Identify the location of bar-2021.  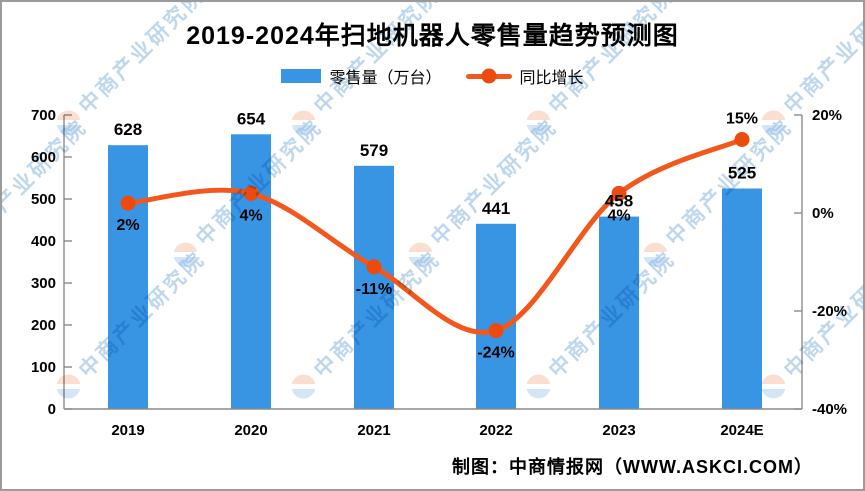
(374, 287).